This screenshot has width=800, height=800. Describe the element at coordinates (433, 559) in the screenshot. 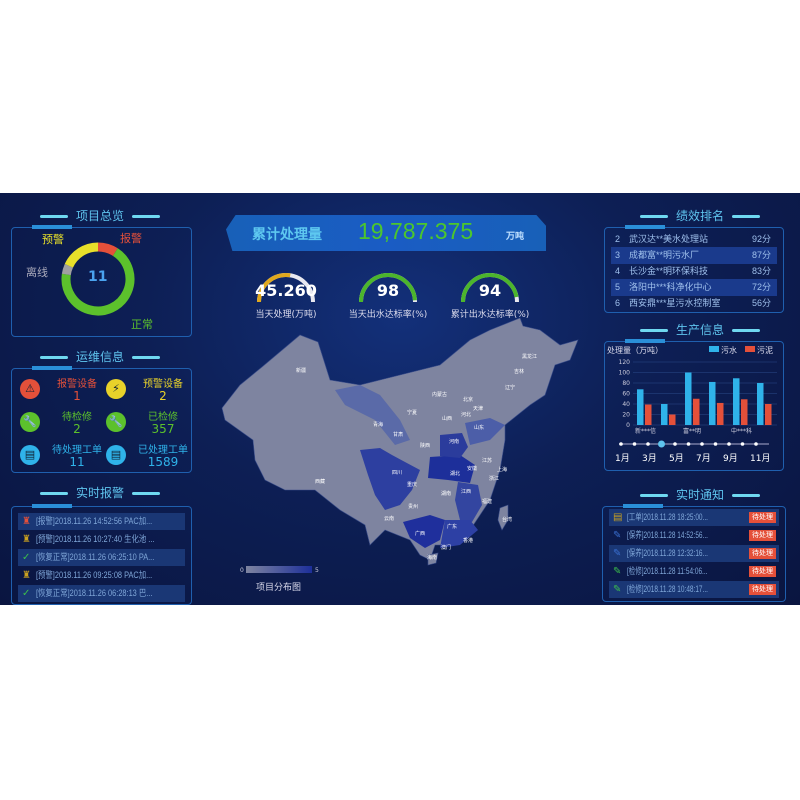

I see `region-hainan` at that location.